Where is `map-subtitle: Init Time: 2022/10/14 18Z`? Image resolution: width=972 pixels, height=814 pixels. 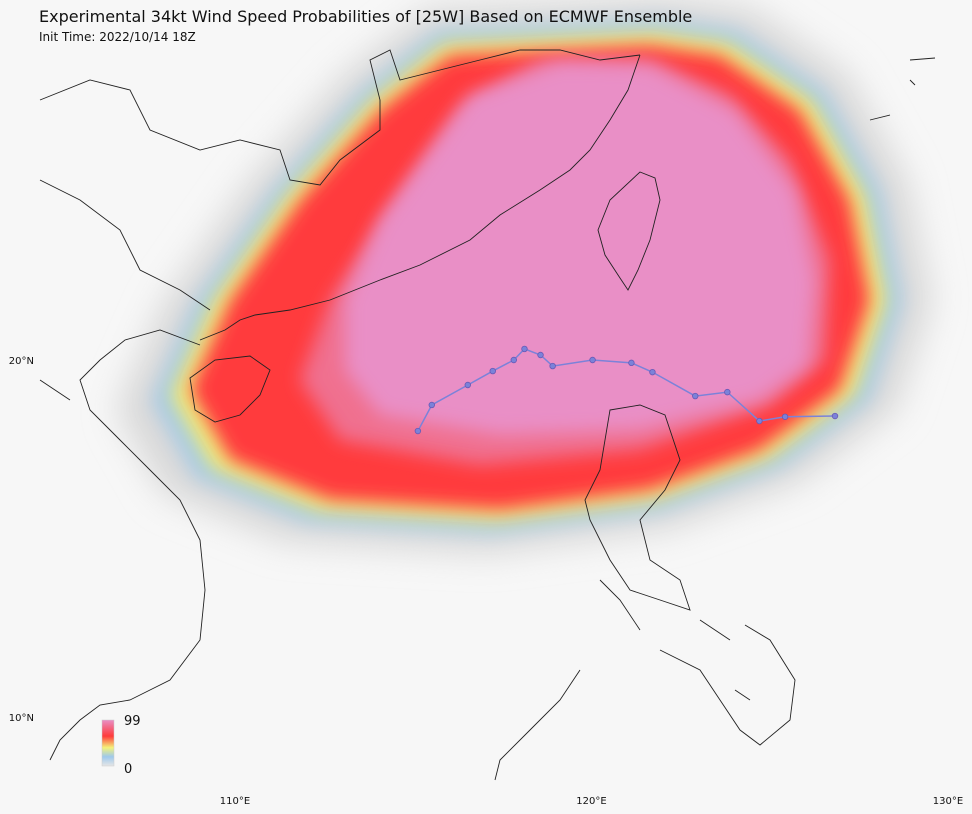
map-subtitle: Init Time: 2022/10/14 18Z is located at coordinates (117, 37).